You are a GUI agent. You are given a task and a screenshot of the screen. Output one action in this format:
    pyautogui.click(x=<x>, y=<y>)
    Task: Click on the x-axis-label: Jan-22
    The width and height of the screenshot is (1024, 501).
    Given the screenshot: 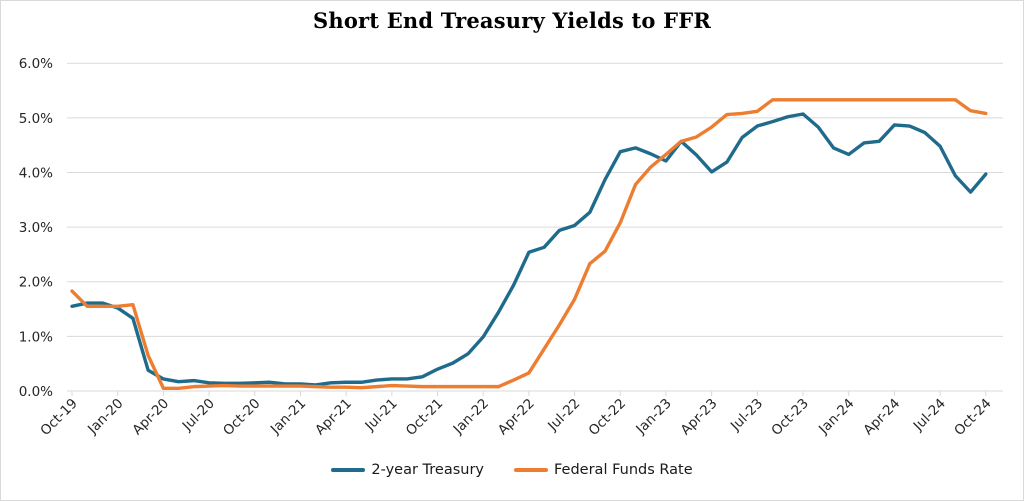 What is the action you would take?
    pyautogui.click(x=471, y=417)
    